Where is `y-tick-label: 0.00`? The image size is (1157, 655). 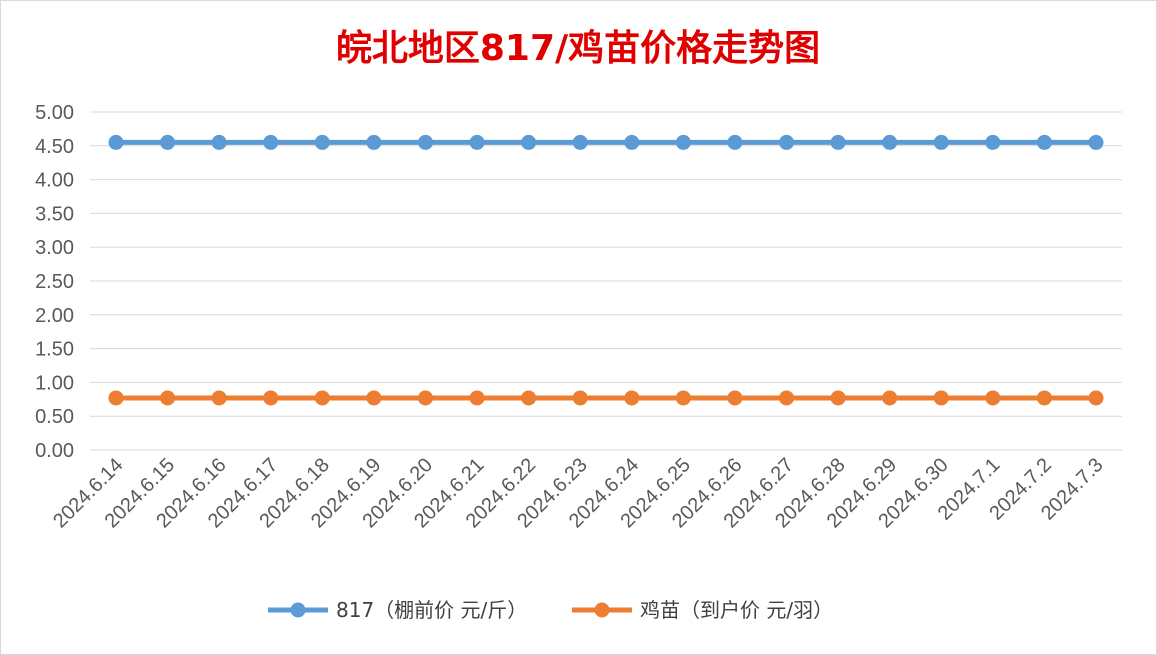 y-tick-label: 0.00 is located at coordinates (54, 451).